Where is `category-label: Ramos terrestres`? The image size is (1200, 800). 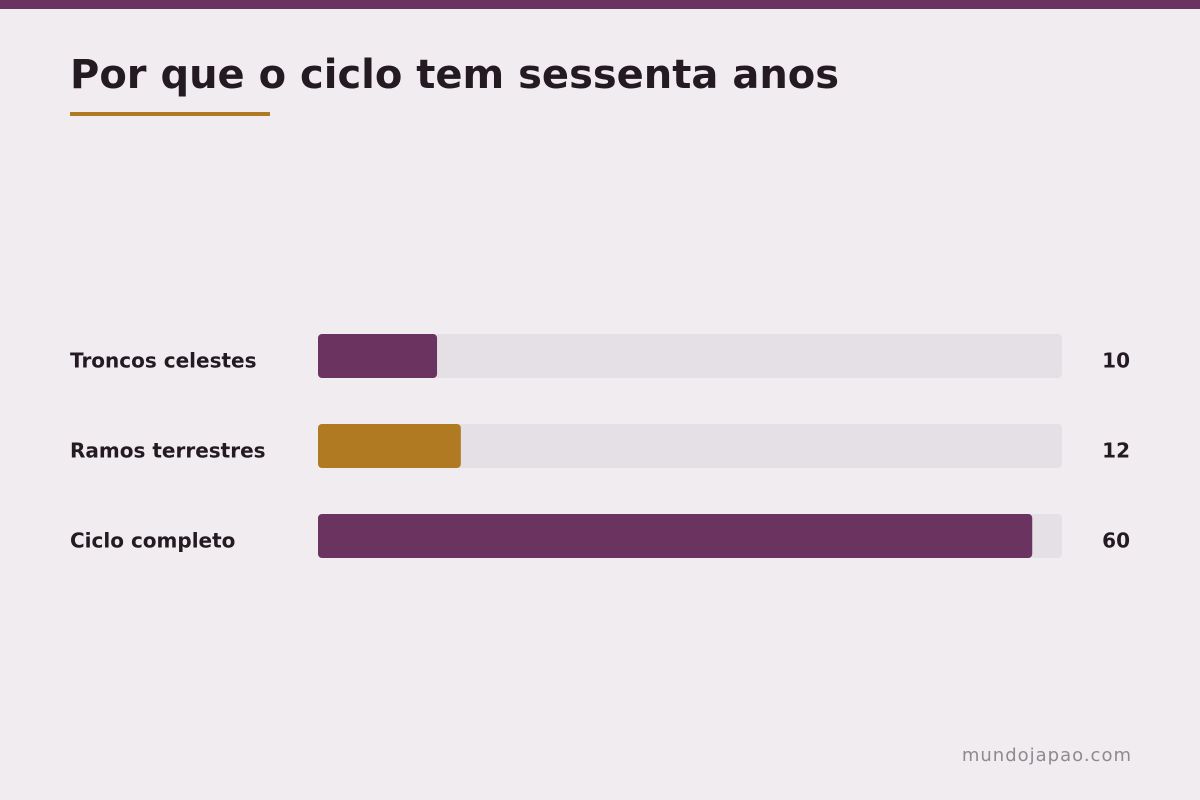
category-label: Ramos terrestres is located at coordinates (168, 451).